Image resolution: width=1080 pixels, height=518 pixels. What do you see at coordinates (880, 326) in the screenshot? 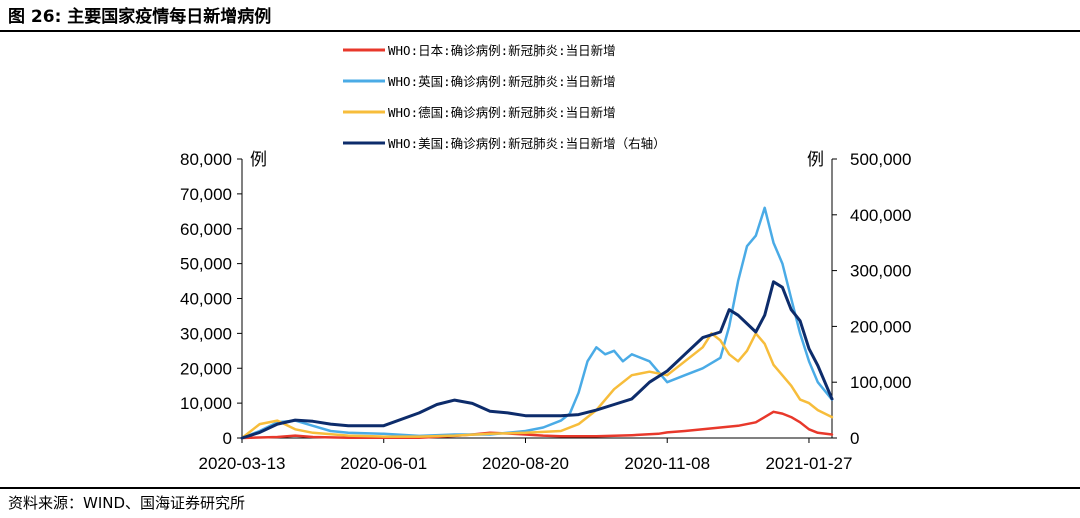
I see `right-tick-label: 200,000` at bounding box center [880, 326].